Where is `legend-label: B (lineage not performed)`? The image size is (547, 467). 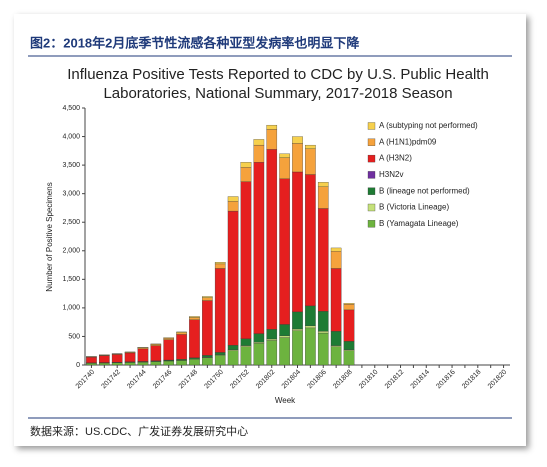 legend-label: B (lineage not performed) is located at coordinates (424, 190).